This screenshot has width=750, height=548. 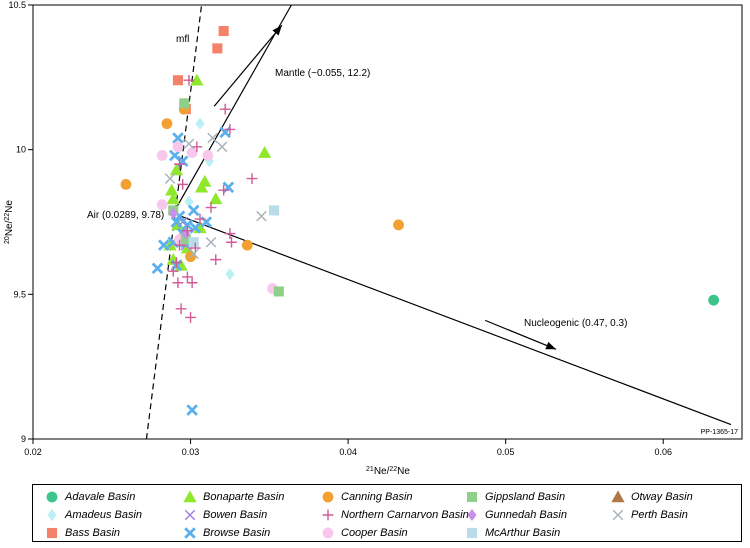 I want to click on legend-item: Bass Basin, so click(x=82, y=533).